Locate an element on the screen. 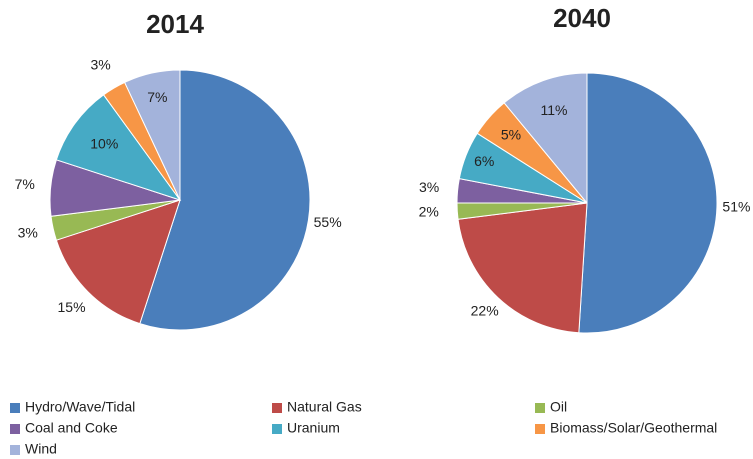 The image size is (753, 459). legend-label: Hydro/Wave/Tidal is located at coordinates (80, 407).